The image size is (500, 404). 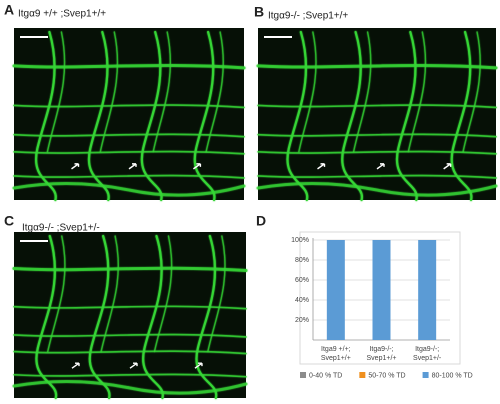 What do you see at coordinates (336, 349) in the screenshot?
I see `x-tick-label: Itga9 +/+;` at bounding box center [336, 349].